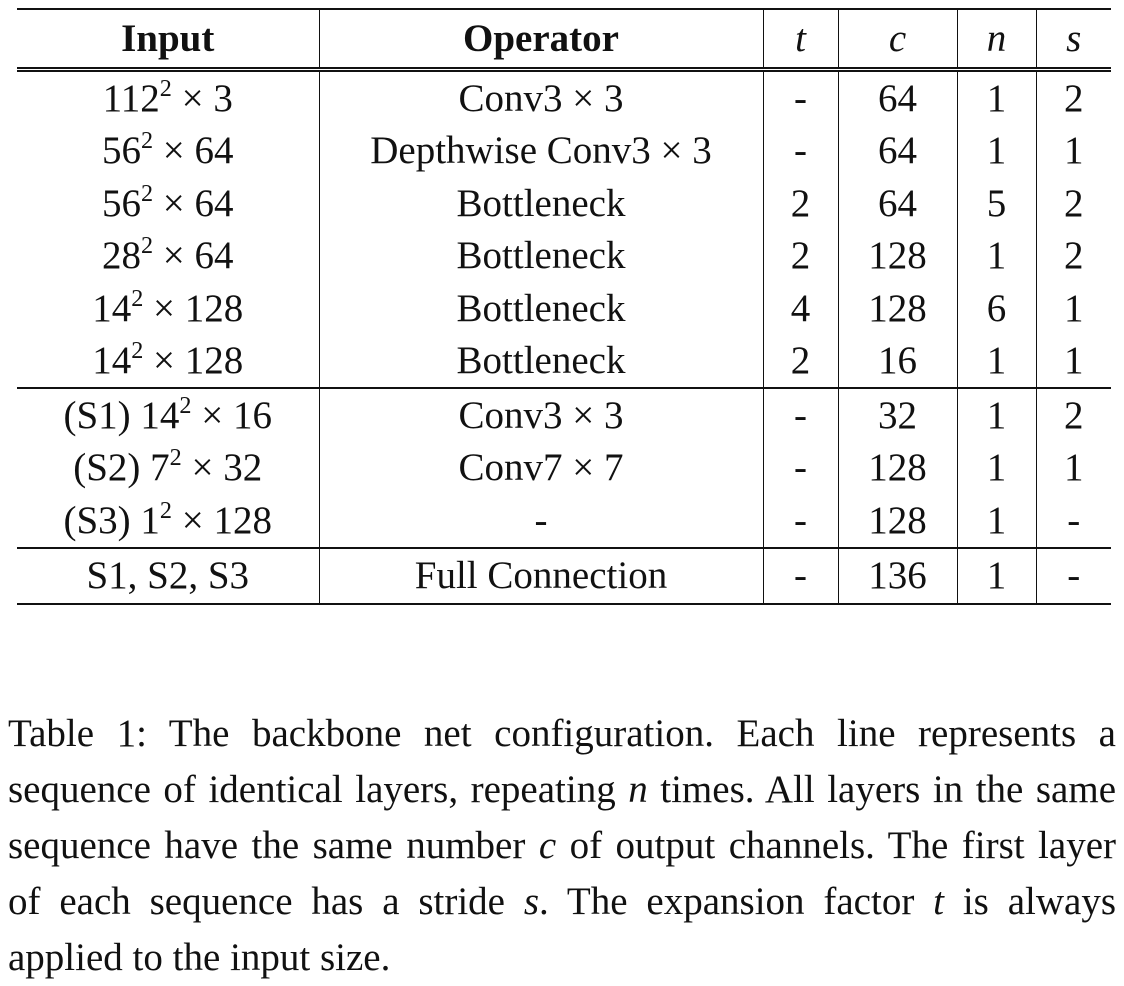 This screenshot has width=1124, height=986. What do you see at coordinates (801, 308) in the screenshot?
I see `cell-t: 4` at bounding box center [801, 308].